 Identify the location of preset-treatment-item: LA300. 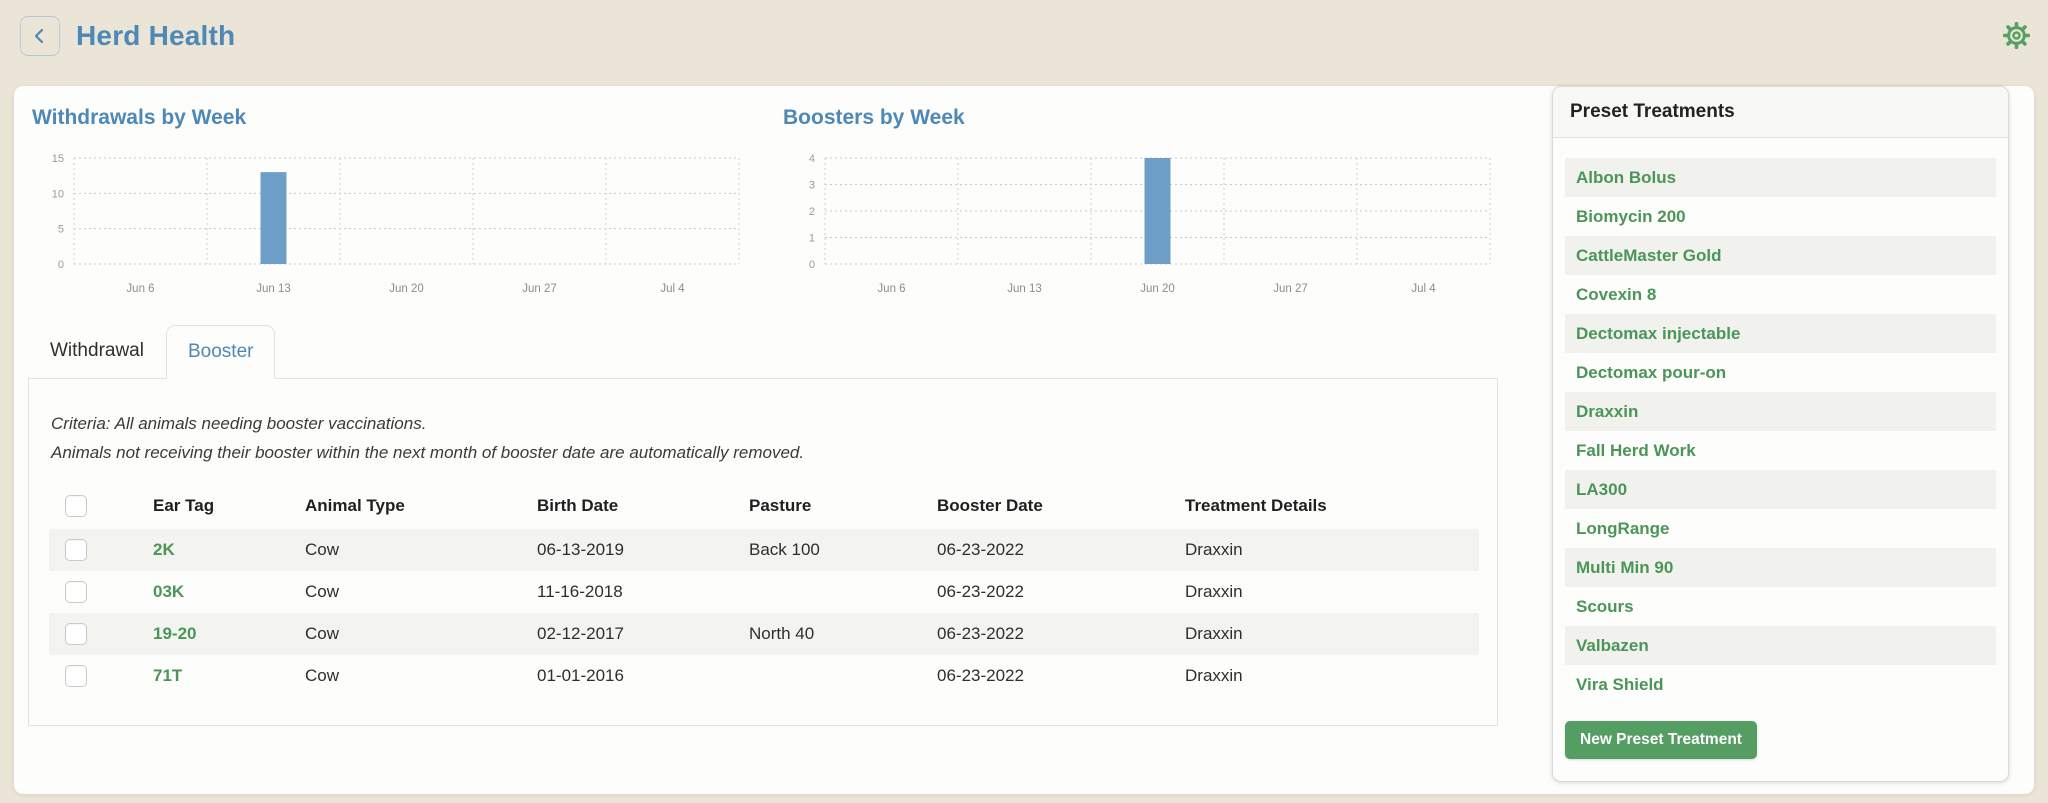
(1780, 489).